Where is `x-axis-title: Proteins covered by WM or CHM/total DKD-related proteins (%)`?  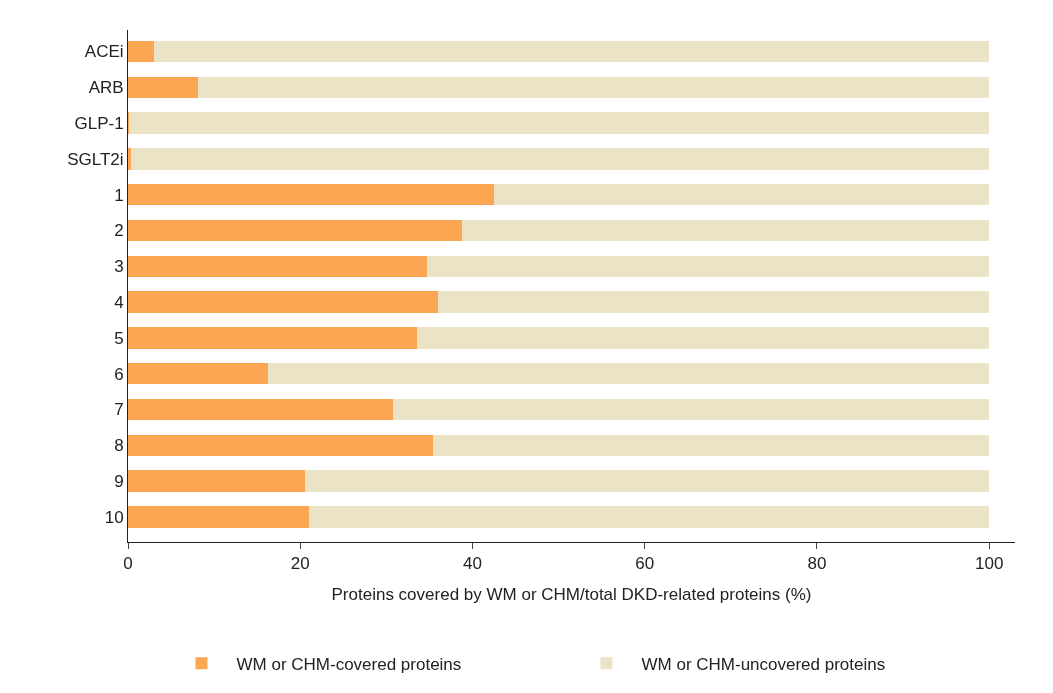
x-axis-title: Proteins covered by WM or CHM/total DKD-related proteins (%) is located at coordinates (571, 594).